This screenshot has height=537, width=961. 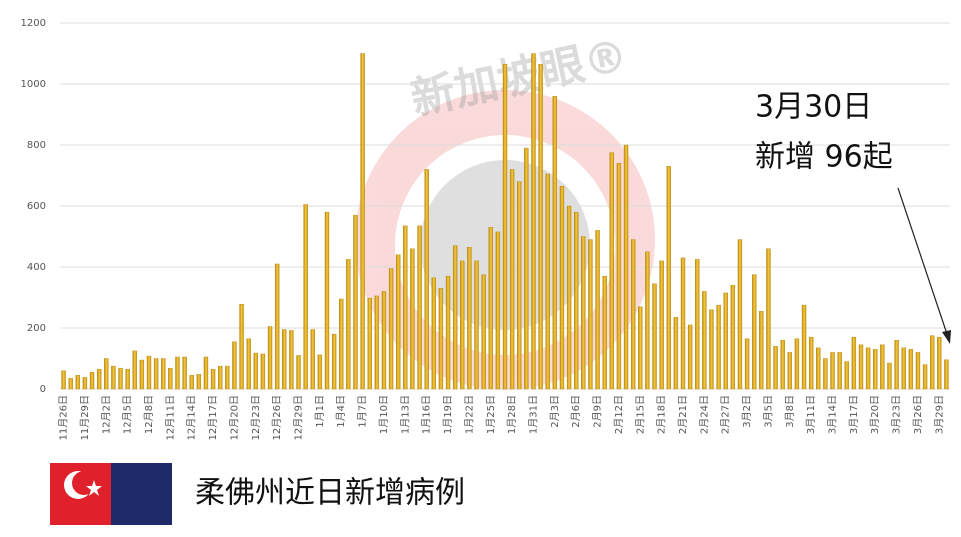 What do you see at coordinates (36, 145) in the screenshot?
I see `y-tick-label: 800` at bounding box center [36, 145].